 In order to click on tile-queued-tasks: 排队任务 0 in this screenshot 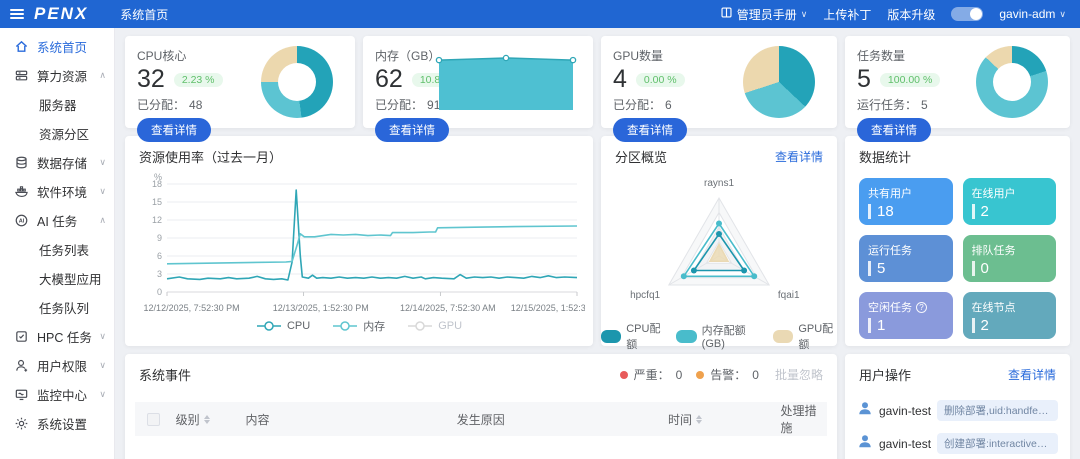, I will do `click(1009, 258)`.